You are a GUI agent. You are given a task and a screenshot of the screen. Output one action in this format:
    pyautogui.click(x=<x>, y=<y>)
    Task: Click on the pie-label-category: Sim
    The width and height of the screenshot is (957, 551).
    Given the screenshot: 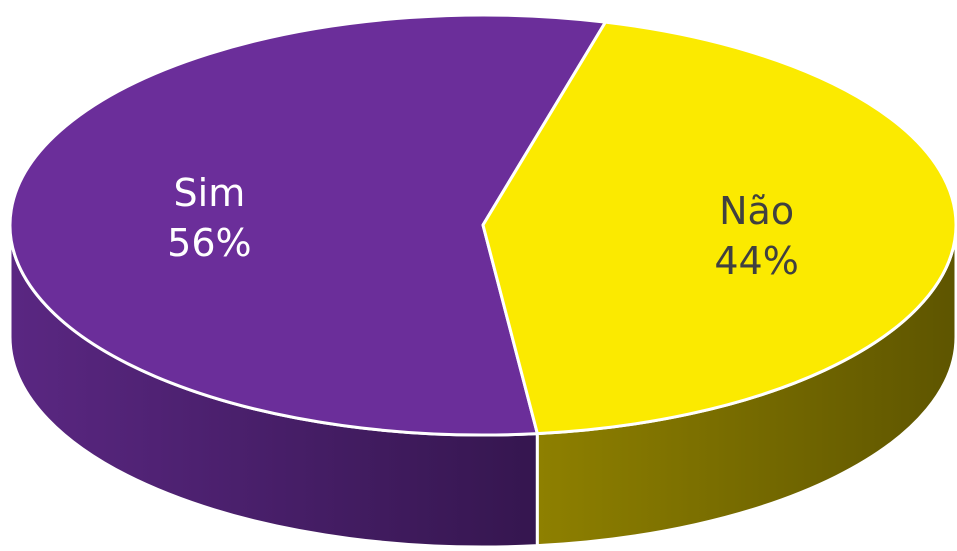 What is the action you would take?
    pyautogui.click(x=210, y=193)
    